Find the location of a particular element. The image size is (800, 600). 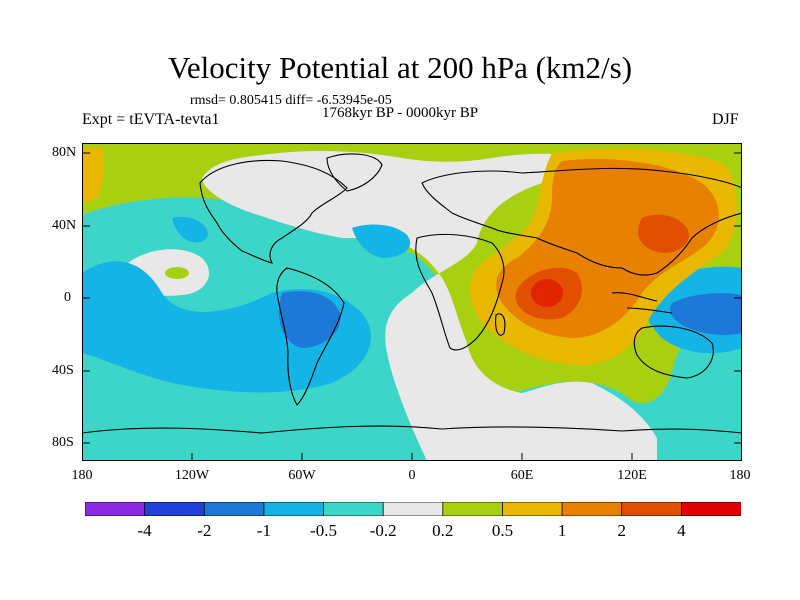

colorbar-label-4: -0.2 is located at coordinates (383, 530).